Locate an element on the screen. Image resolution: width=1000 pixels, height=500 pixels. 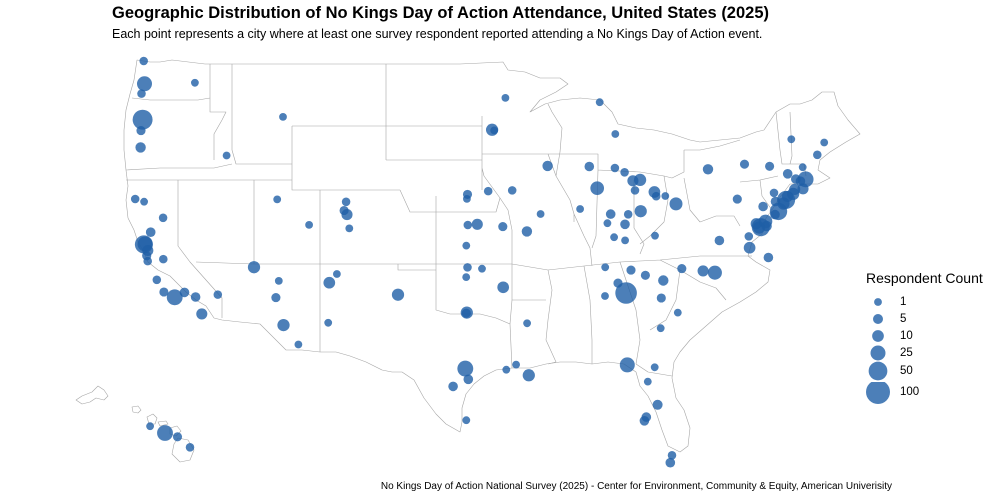
hawaii-island-kauai is located at coordinates (136, 409).